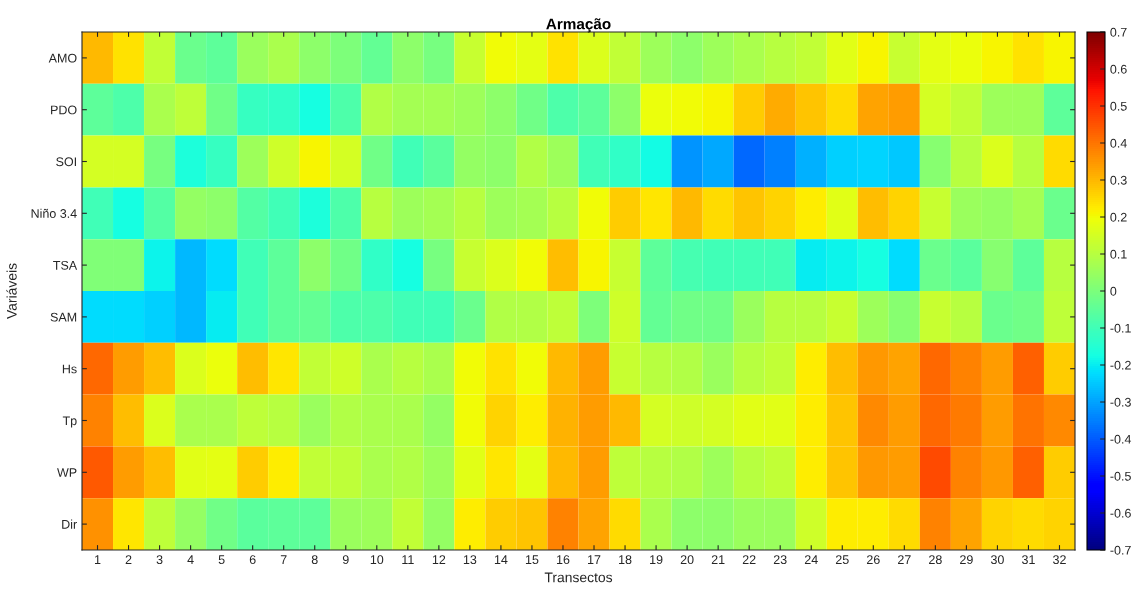  What do you see at coordinates (1118, 143) in the screenshot?
I see `color-bar-label: 0.4` at bounding box center [1118, 143].